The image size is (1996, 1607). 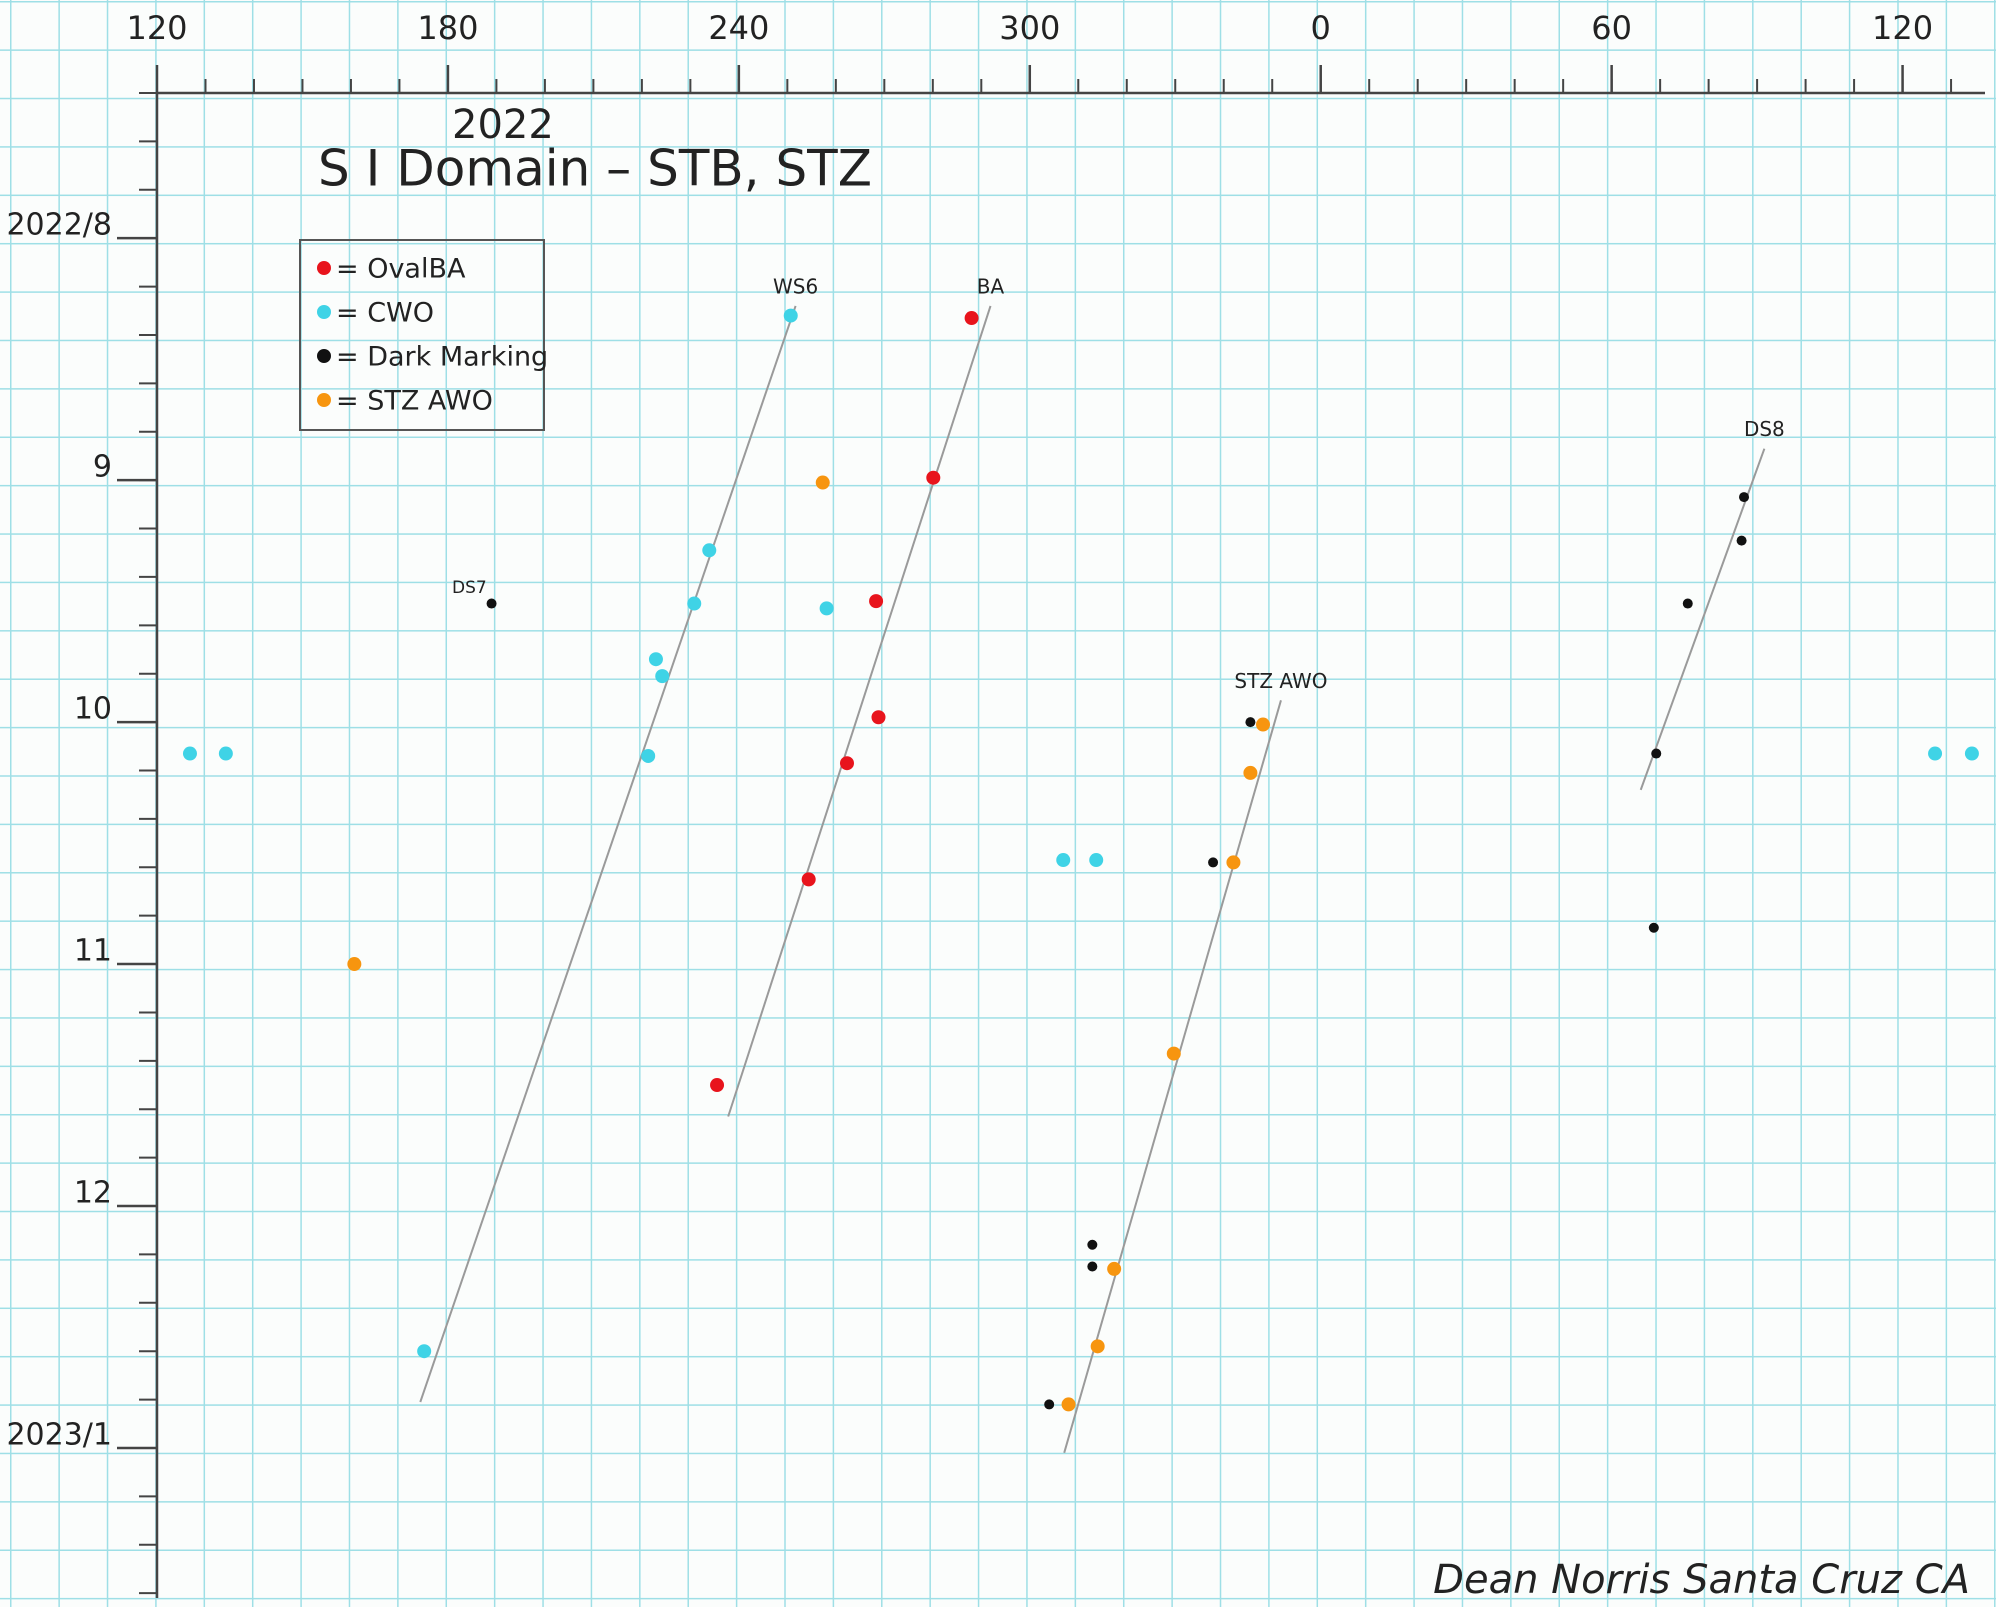 I want to click on y-tick-label: 9, so click(x=102, y=467).